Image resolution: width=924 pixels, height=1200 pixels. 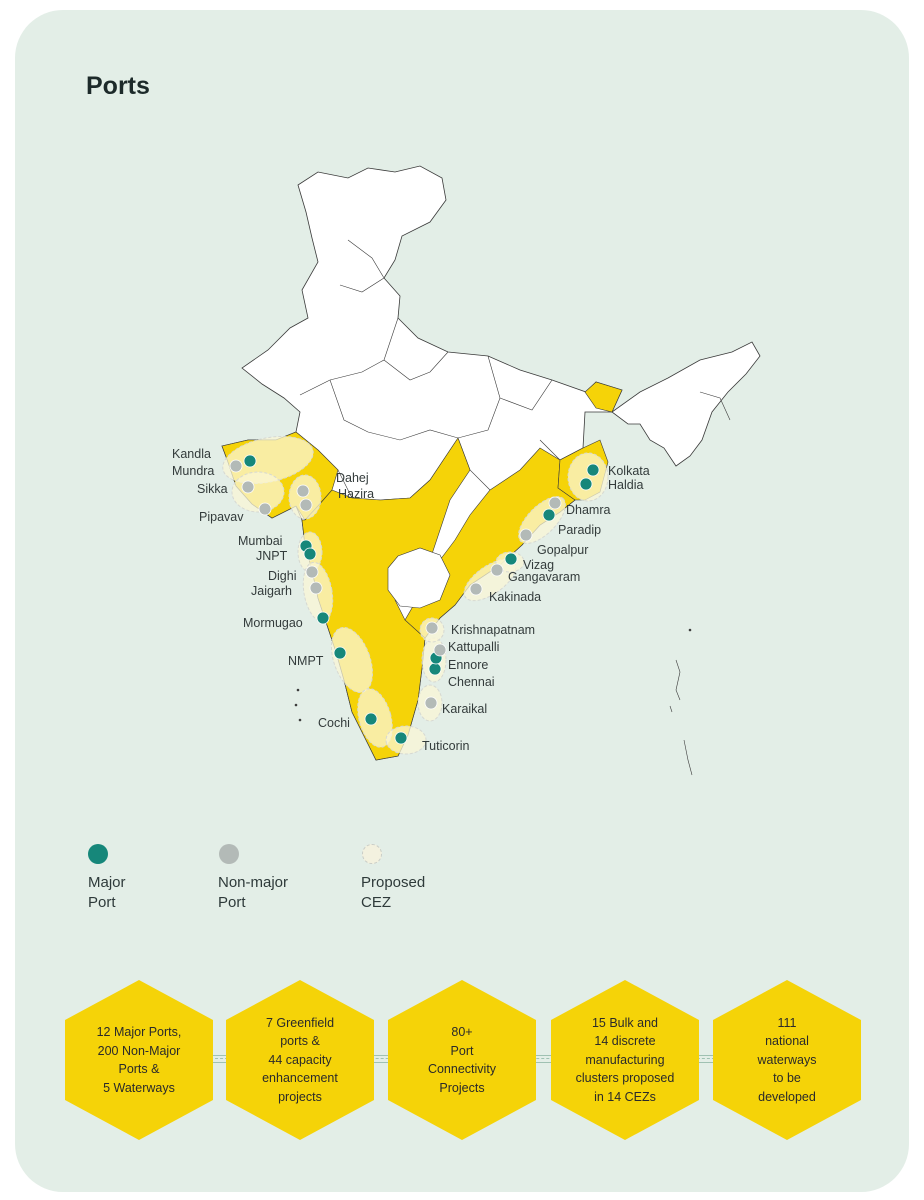 I want to click on port-marker-pipavav, so click(x=265, y=509).